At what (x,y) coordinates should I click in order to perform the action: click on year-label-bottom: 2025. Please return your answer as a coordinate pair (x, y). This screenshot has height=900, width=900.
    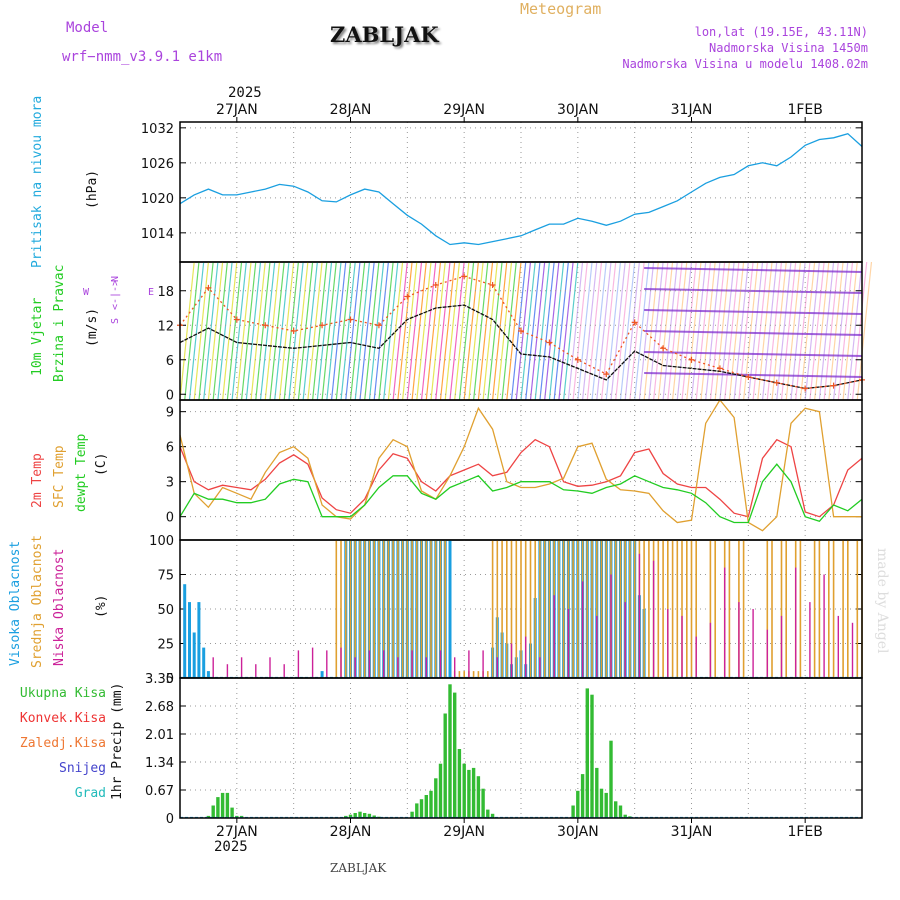
    Looking at the image, I should click on (231, 847).